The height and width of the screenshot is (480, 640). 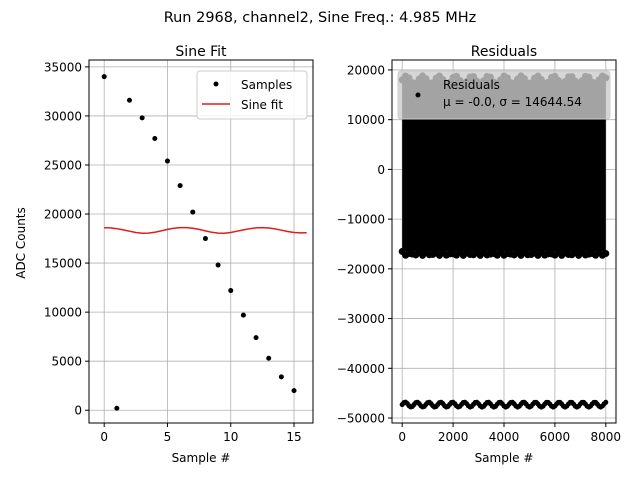 What do you see at coordinates (361, 319) in the screenshot?
I see `residuals-y-tick-label: −30000` at bounding box center [361, 319].